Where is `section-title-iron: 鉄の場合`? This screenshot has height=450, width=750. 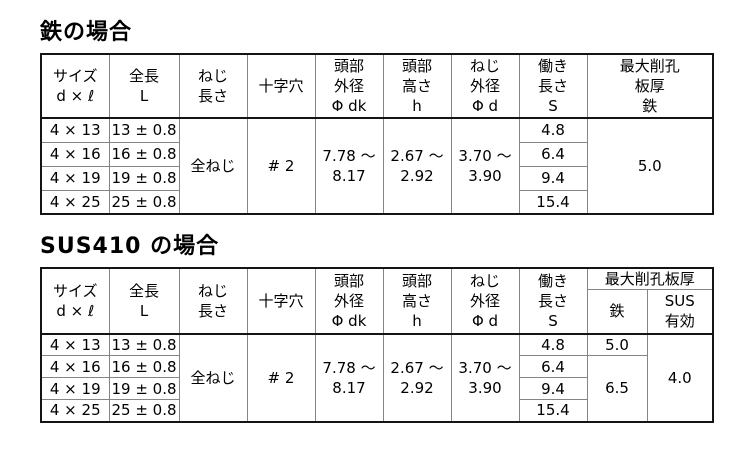
section-title-iron: 鉄の場合 is located at coordinates (86, 32).